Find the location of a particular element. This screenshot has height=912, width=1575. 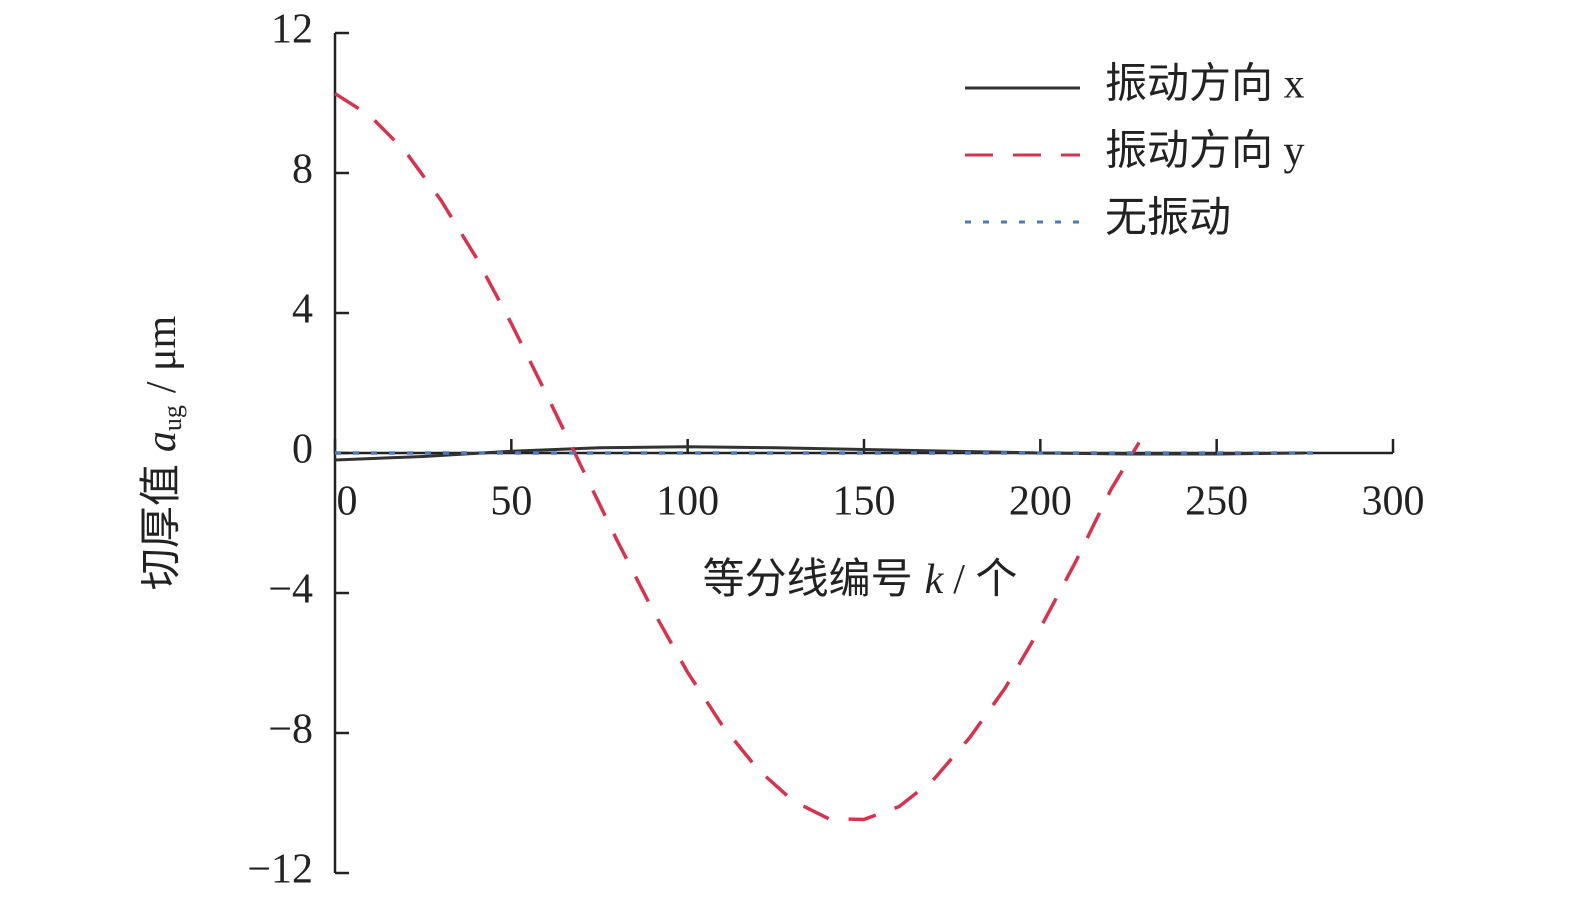

y-axis-label: 切厚值 aug / μm is located at coordinates (163, 452).